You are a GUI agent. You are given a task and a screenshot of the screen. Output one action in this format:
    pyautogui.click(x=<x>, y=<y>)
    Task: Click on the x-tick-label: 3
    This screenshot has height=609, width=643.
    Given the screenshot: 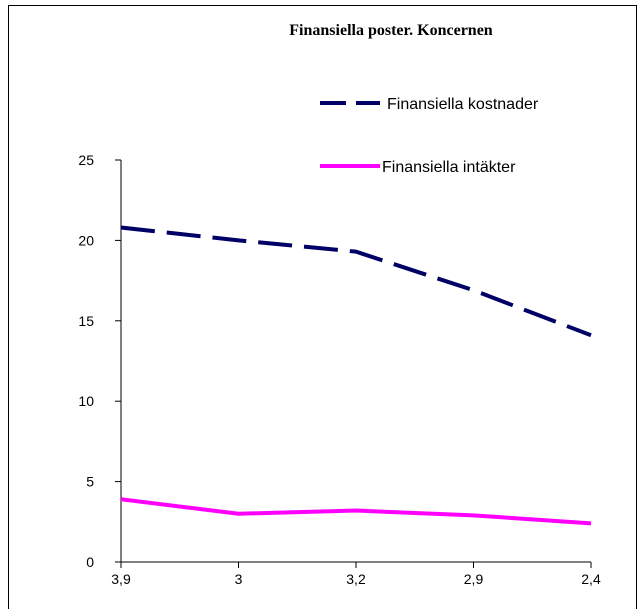 What is the action you would take?
    pyautogui.click(x=239, y=579)
    